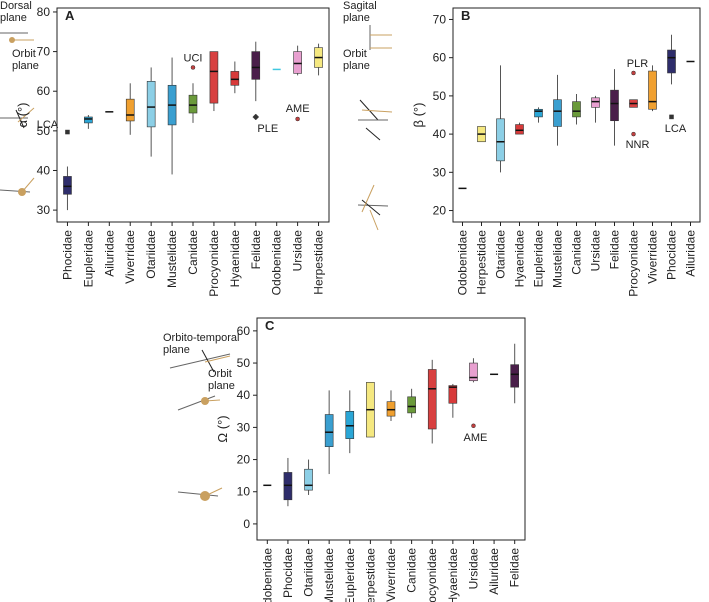  Describe the element at coordinates (22, 115) in the screenshot. I see `y-axis-label: α (°)` at that location.